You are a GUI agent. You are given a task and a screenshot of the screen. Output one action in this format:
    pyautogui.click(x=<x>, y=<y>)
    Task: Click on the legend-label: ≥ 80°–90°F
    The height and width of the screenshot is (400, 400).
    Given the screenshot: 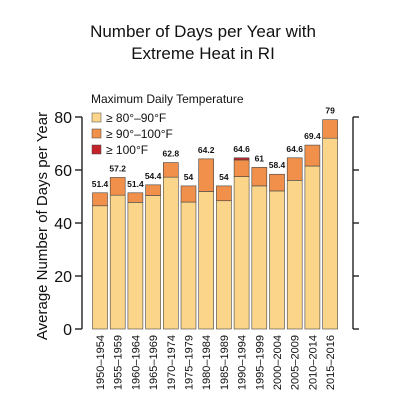 What is the action you would take?
    pyautogui.click(x=136, y=118)
    